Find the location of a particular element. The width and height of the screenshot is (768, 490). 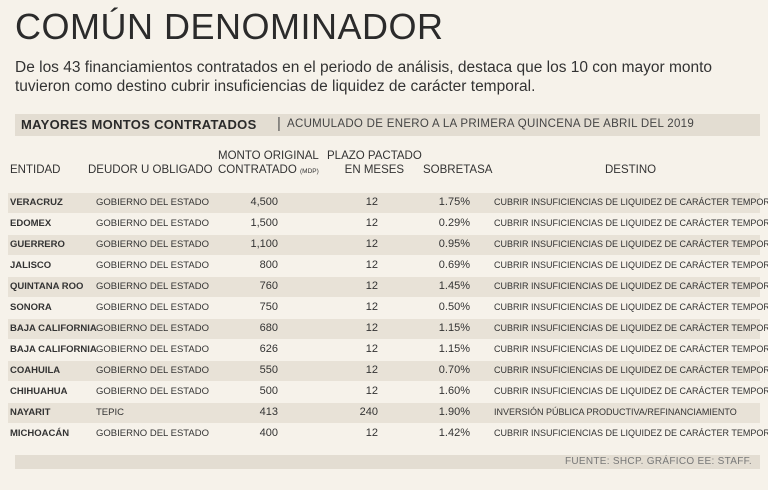

cell-deudor: TEPIC is located at coordinates (110, 412).